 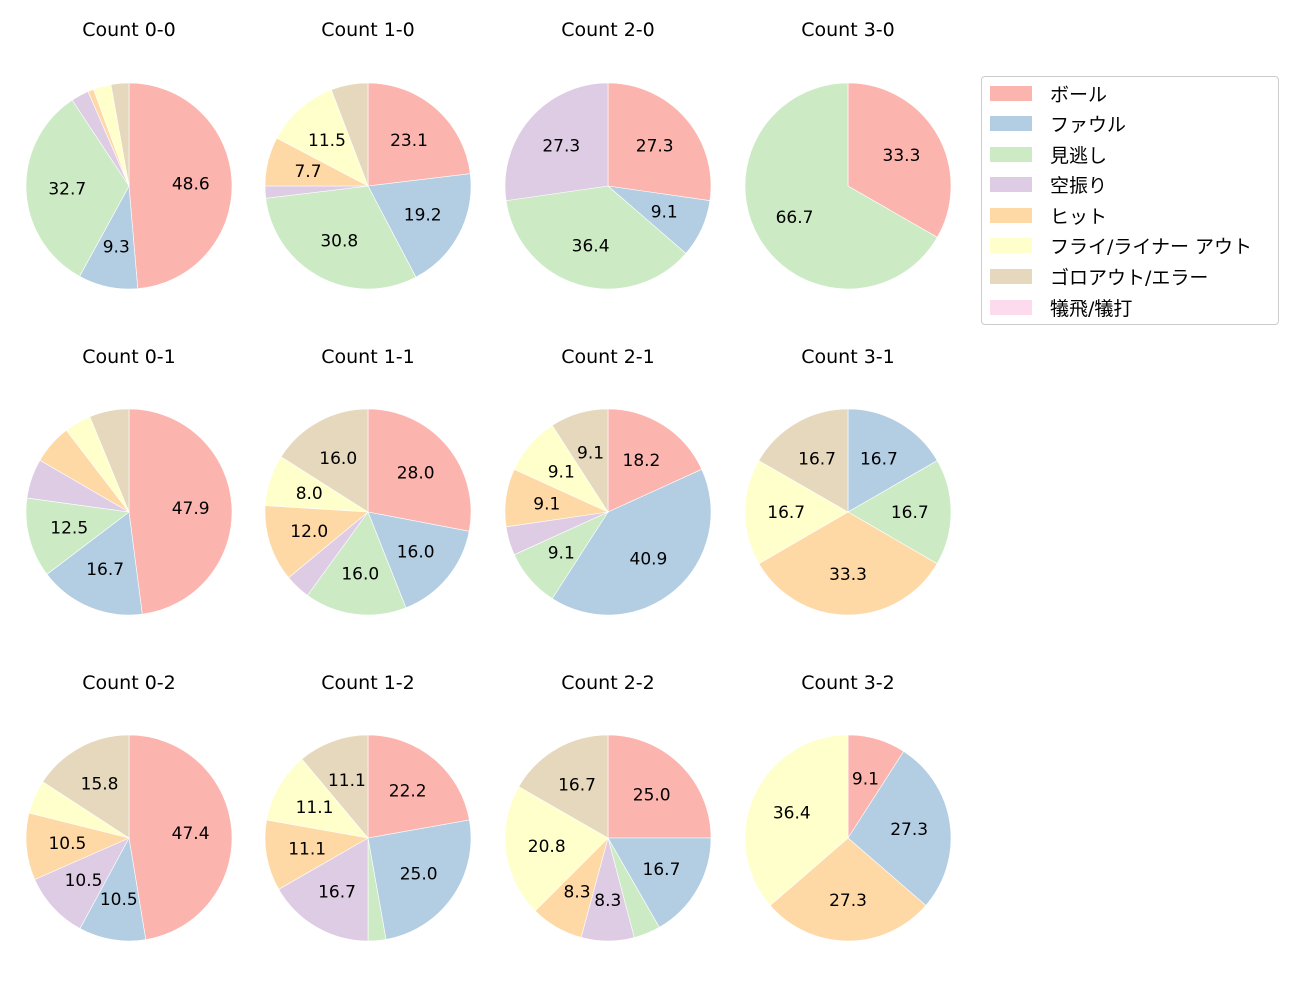 I want to click on slice-value-label: 40.9, so click(x=649, y=560).